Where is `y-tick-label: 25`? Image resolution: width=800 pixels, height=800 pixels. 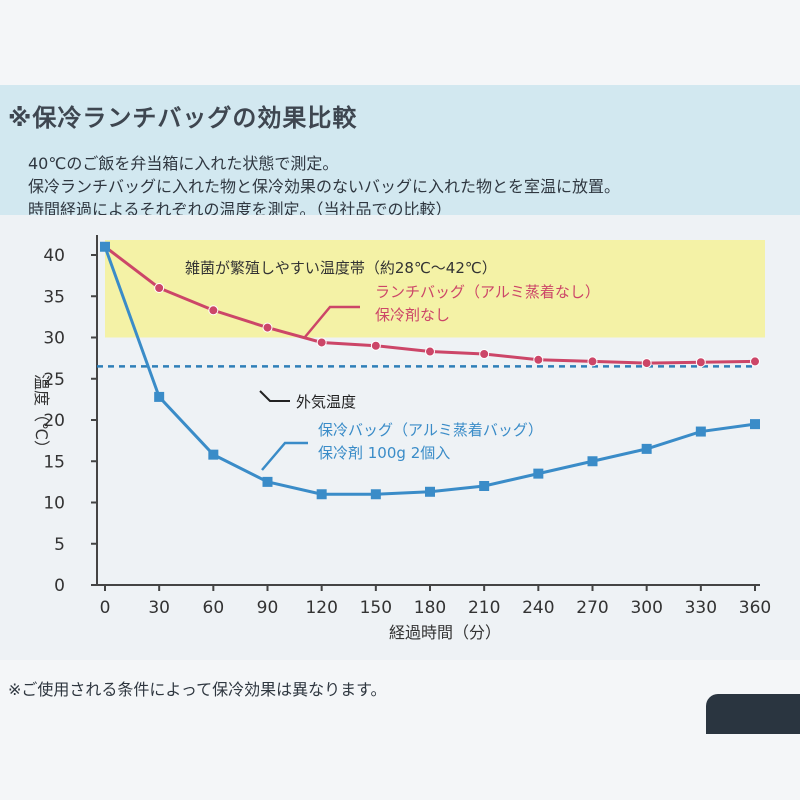
y-tick-label: 25 is located at coordinates (54, 380).